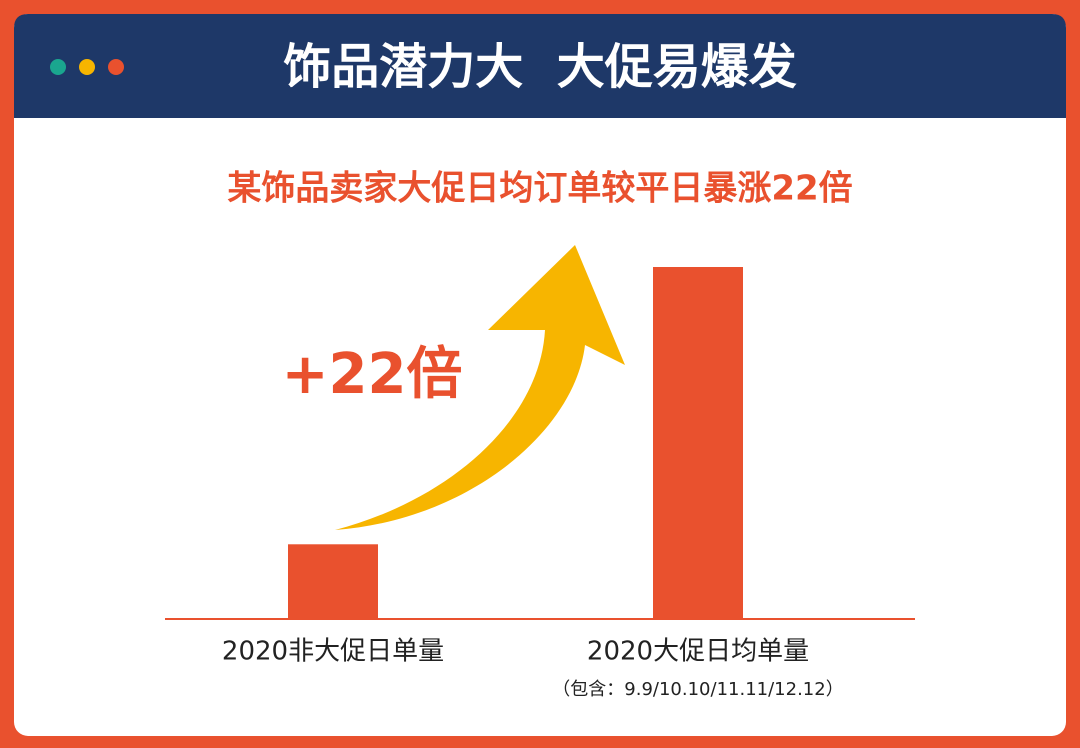 The width and height of the screenshot is (1080, 748). Describe the element at coordinates (539, 189) in the screenshot. I see `chart-subtitle: 某饰品卖家大促日均订单较平日暴涨22倍` at that location.